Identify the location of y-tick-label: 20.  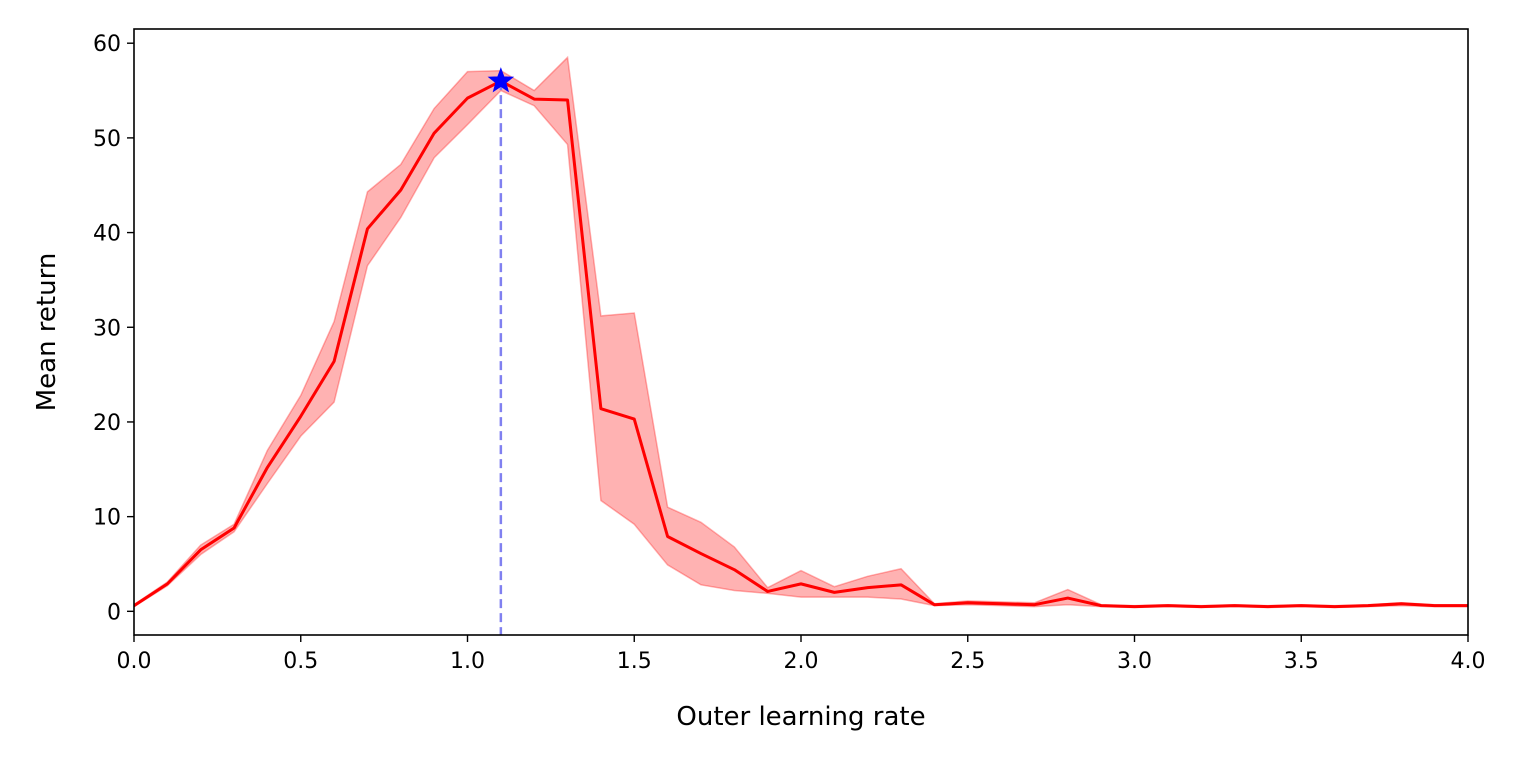
(107, 423).